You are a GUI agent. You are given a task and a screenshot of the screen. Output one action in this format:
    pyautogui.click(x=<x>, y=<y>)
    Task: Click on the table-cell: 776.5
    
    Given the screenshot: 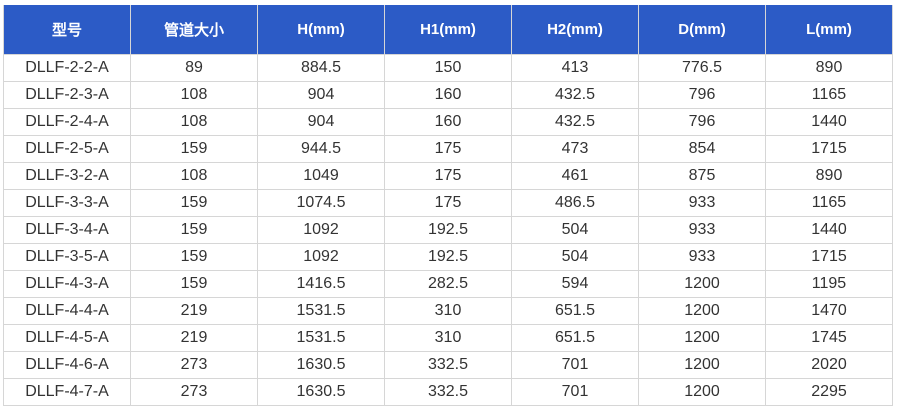 What is the action you would take?
    pyautogui.click(x=702, y=68)
    